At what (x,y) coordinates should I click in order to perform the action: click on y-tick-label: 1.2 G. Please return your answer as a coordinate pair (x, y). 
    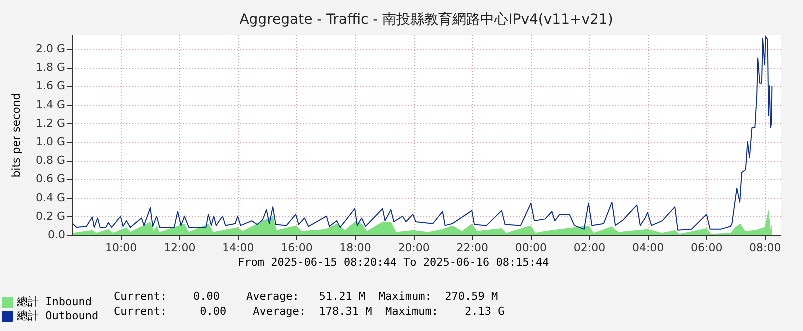
    Looking at the image, I should click on (51, 123).